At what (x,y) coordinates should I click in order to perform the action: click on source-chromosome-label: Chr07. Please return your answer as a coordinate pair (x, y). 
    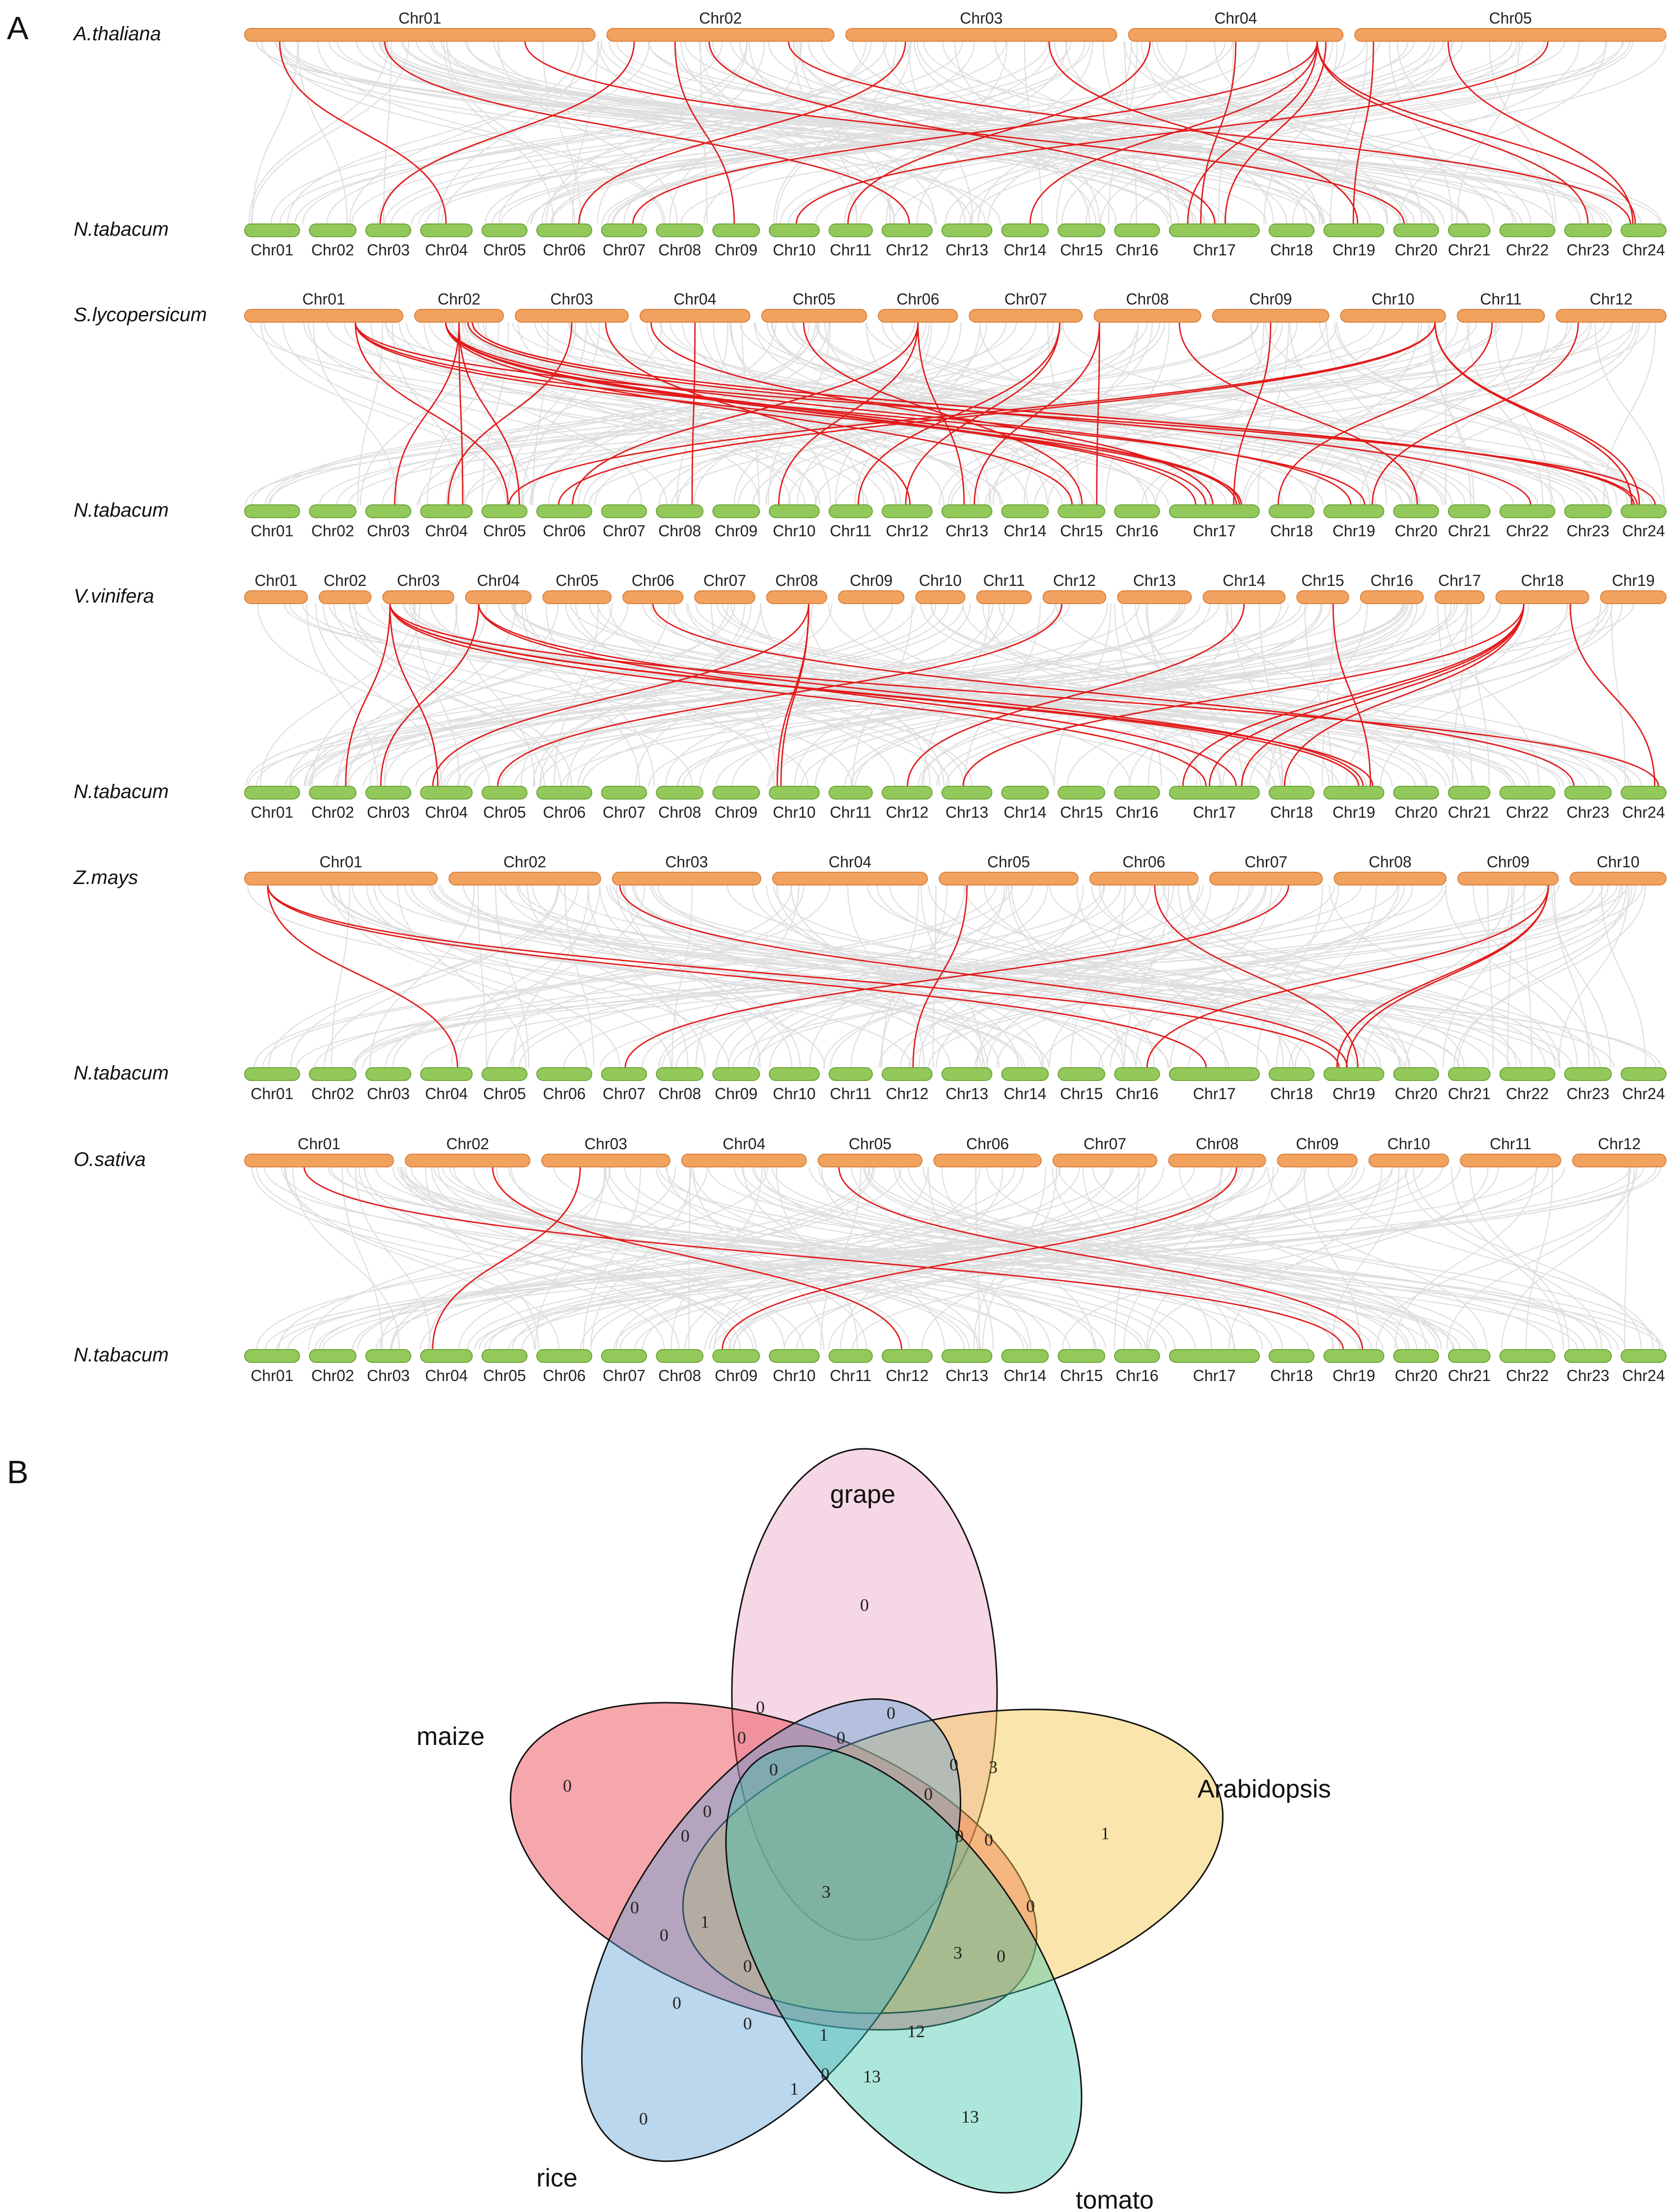
    Looking at the image, I should click on (1266, 862).